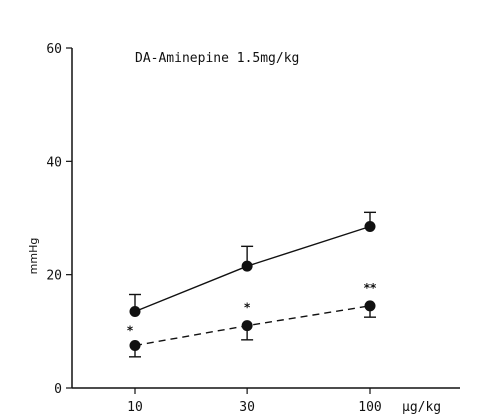  I want to click on y-tick-label: 60, so click(54, 49).